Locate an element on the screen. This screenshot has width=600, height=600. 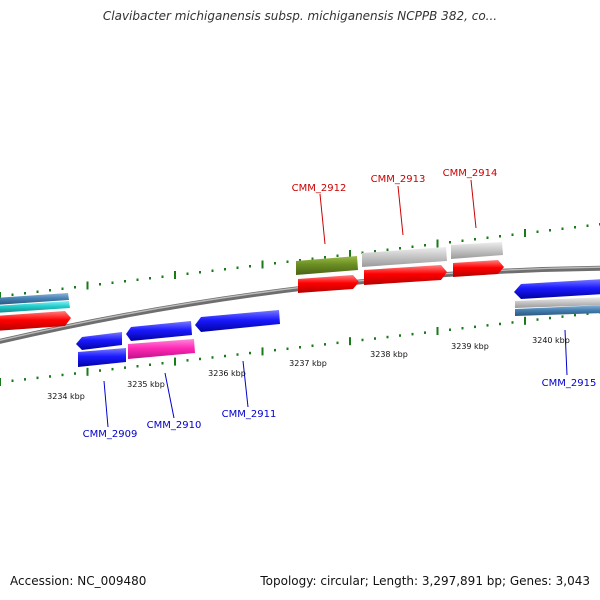
scale-label-3235: 3235 kbp is located at coordinates (146, 384).